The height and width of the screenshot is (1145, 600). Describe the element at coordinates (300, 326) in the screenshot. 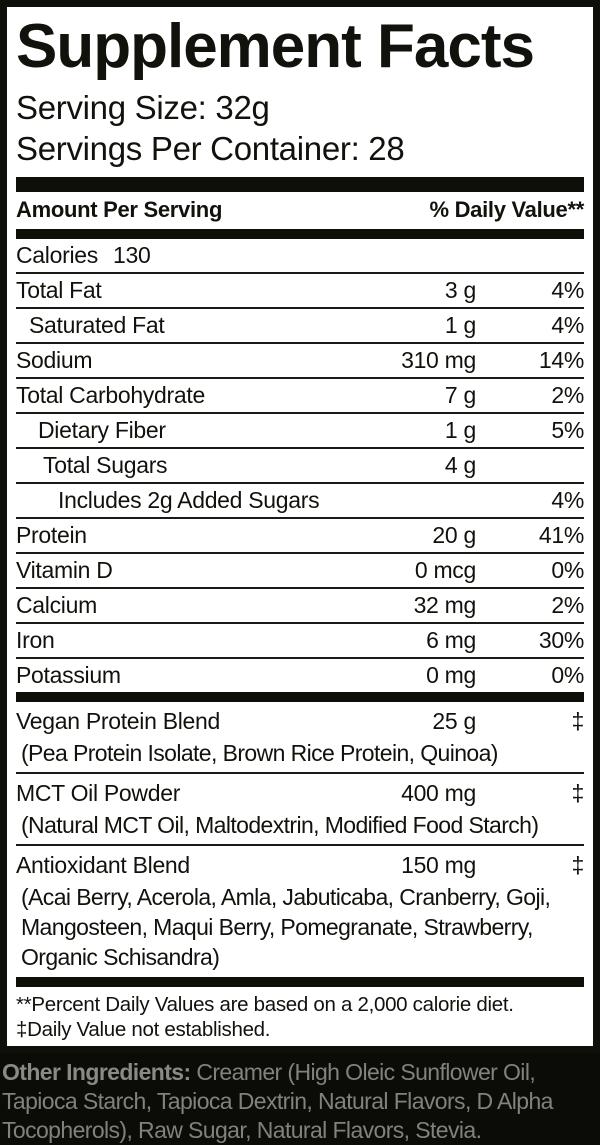

I see `nutrient-row: Saturated Fat 1 g 4%` at that location.